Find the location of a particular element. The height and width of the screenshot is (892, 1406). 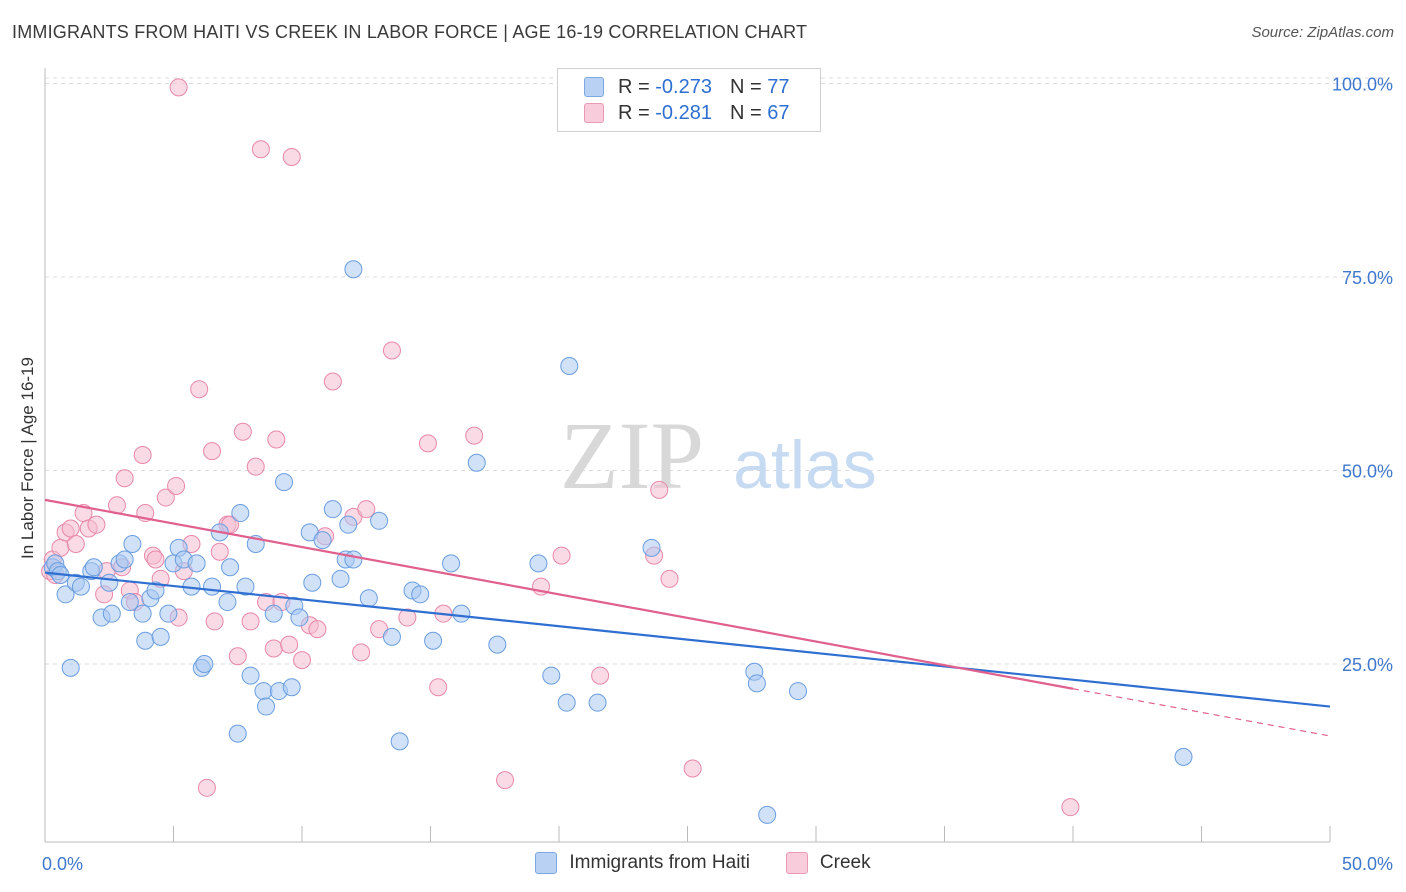

legend-r-value: -0.273 is located at coordinates (683, 86).